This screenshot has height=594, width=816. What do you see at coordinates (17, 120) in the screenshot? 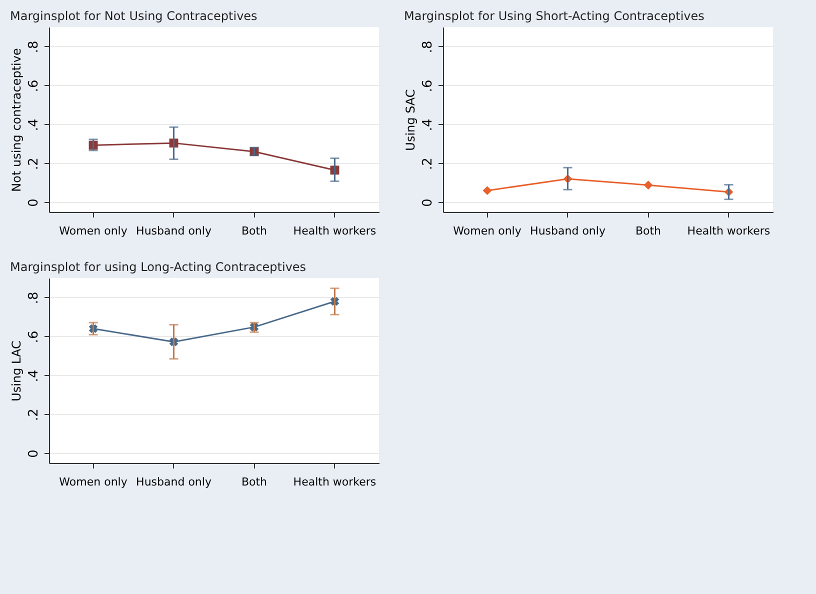
I see `y-axis-title: Not using contraceptive` at bounding box center [17, 120].